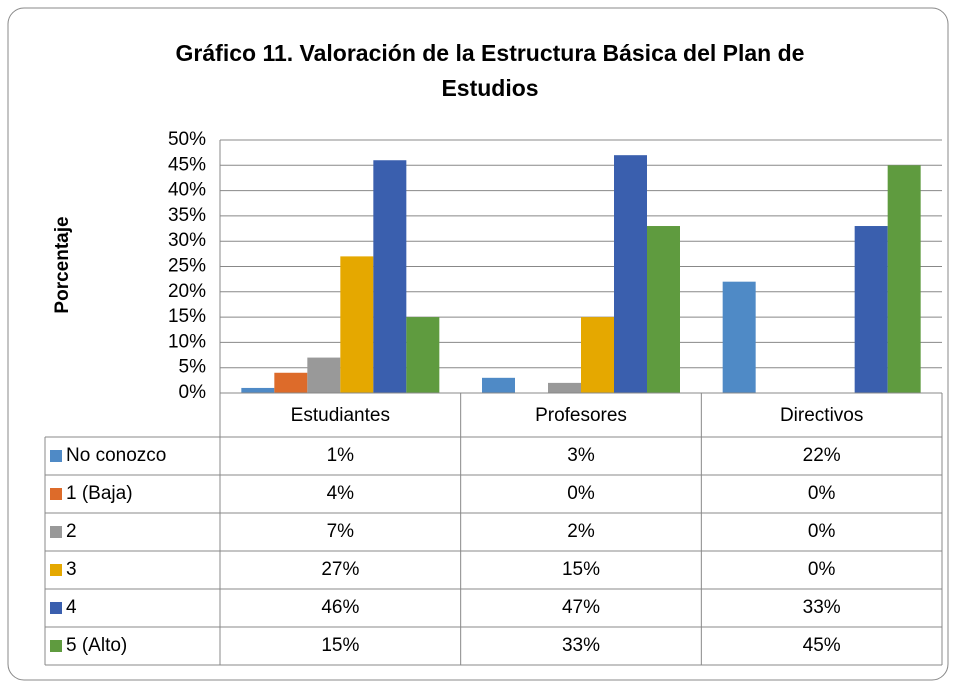 The image size is (957, 693). Describe the element at coordinates (341, 531) in the screenshot. I see `table-cell: 7%` at that location.